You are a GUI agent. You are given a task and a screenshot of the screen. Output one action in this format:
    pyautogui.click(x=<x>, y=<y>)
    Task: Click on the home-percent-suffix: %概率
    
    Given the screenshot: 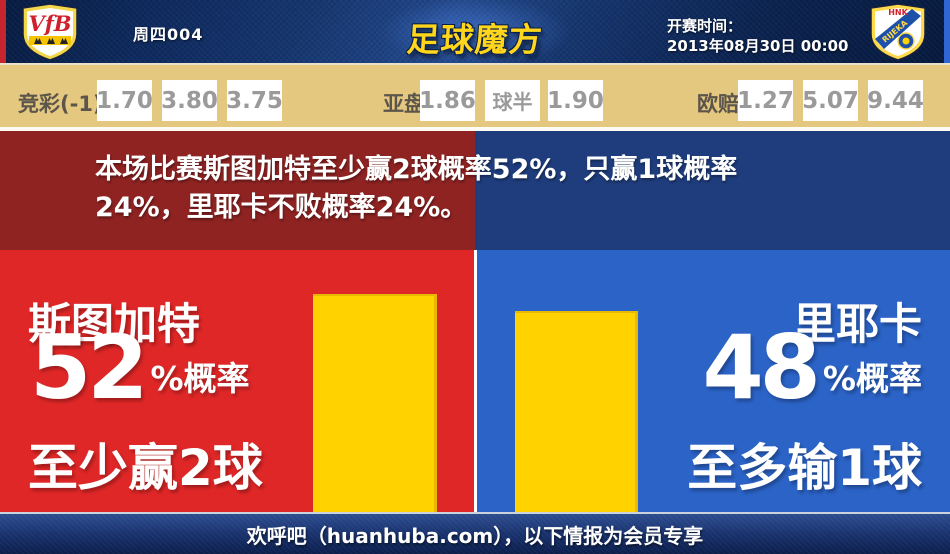 What is the action you would take?
    pyautogui.click(x=200, y=379)
    